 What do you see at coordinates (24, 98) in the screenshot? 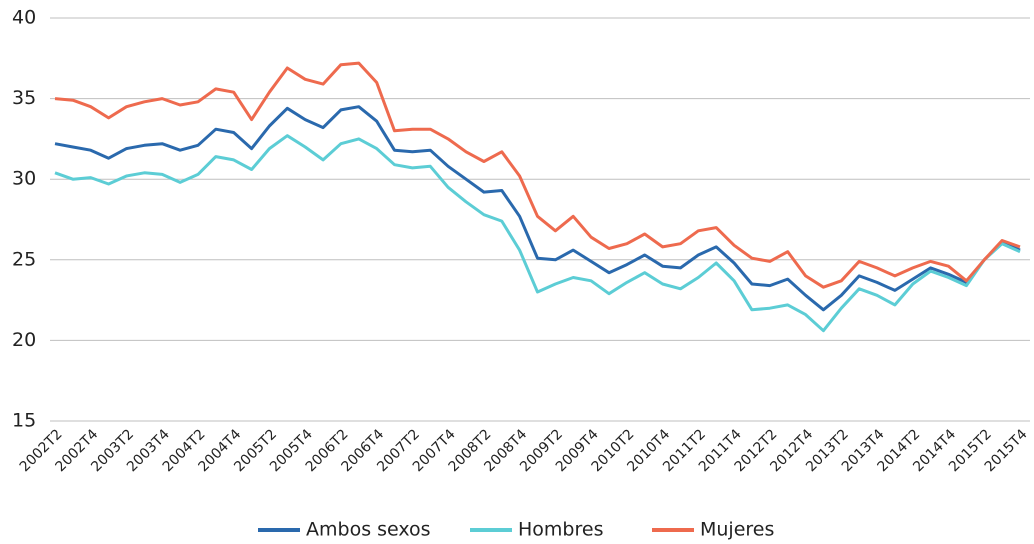
I see `y-tick-label: 35` at bounding box center [24, 98].